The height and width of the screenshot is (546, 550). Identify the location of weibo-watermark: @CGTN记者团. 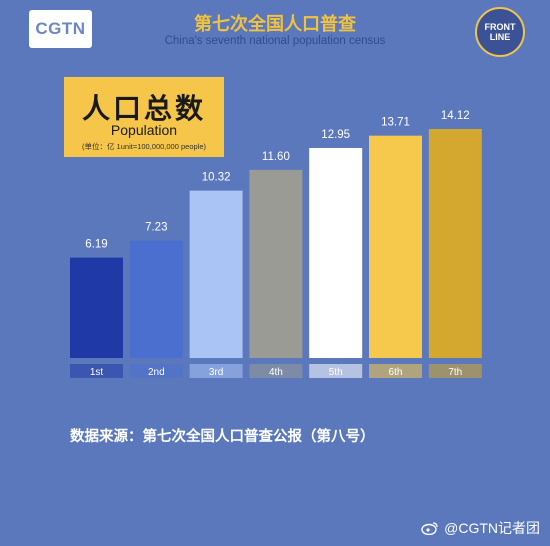
(480, 528).